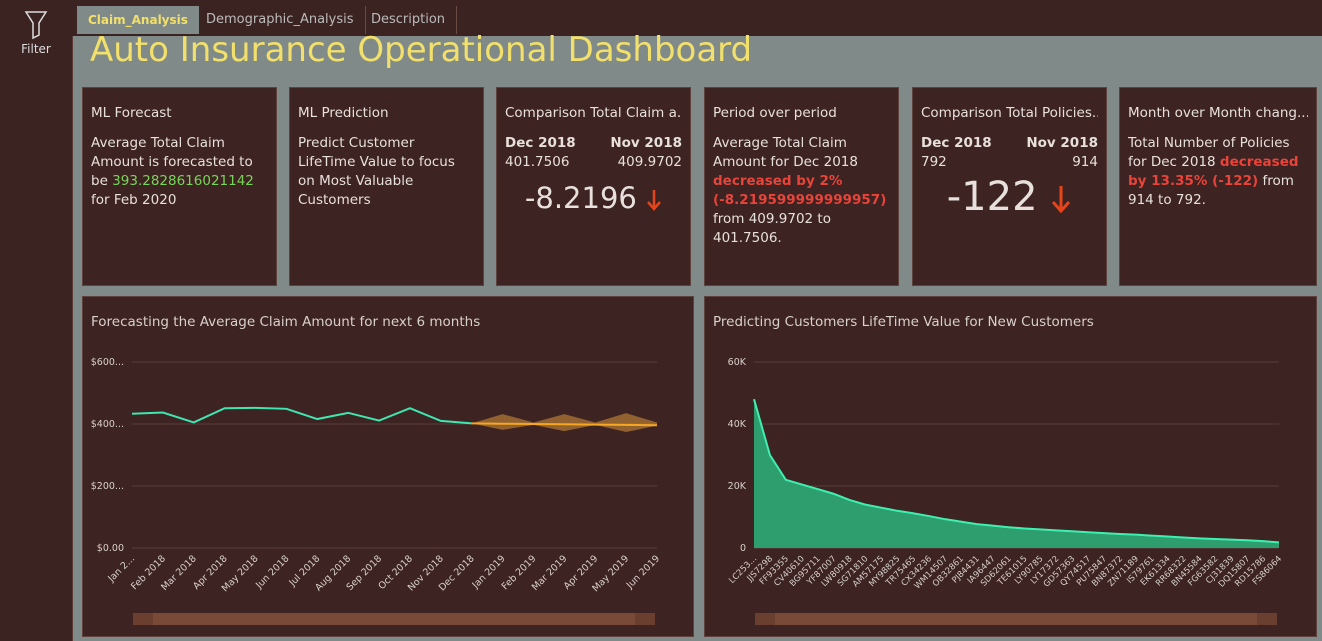 The image size is (1322, 641). Describe the element at coordinates (110, 548) in the screenshot. I see `y-tick-label: $0.00` at that location.